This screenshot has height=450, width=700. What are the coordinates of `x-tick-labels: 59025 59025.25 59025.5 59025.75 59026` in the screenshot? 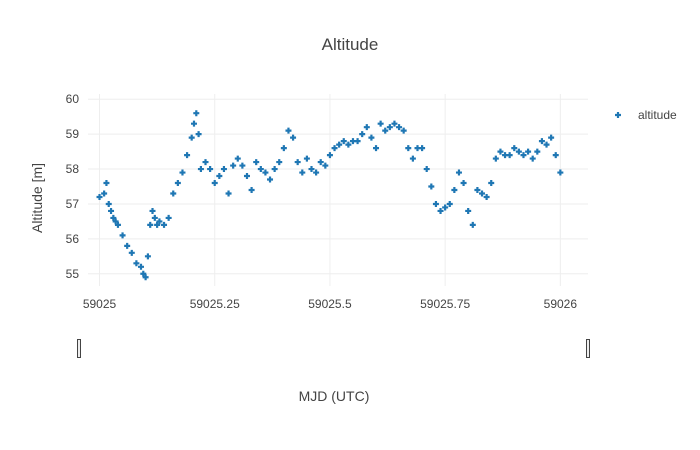 It's located at (330, 304).